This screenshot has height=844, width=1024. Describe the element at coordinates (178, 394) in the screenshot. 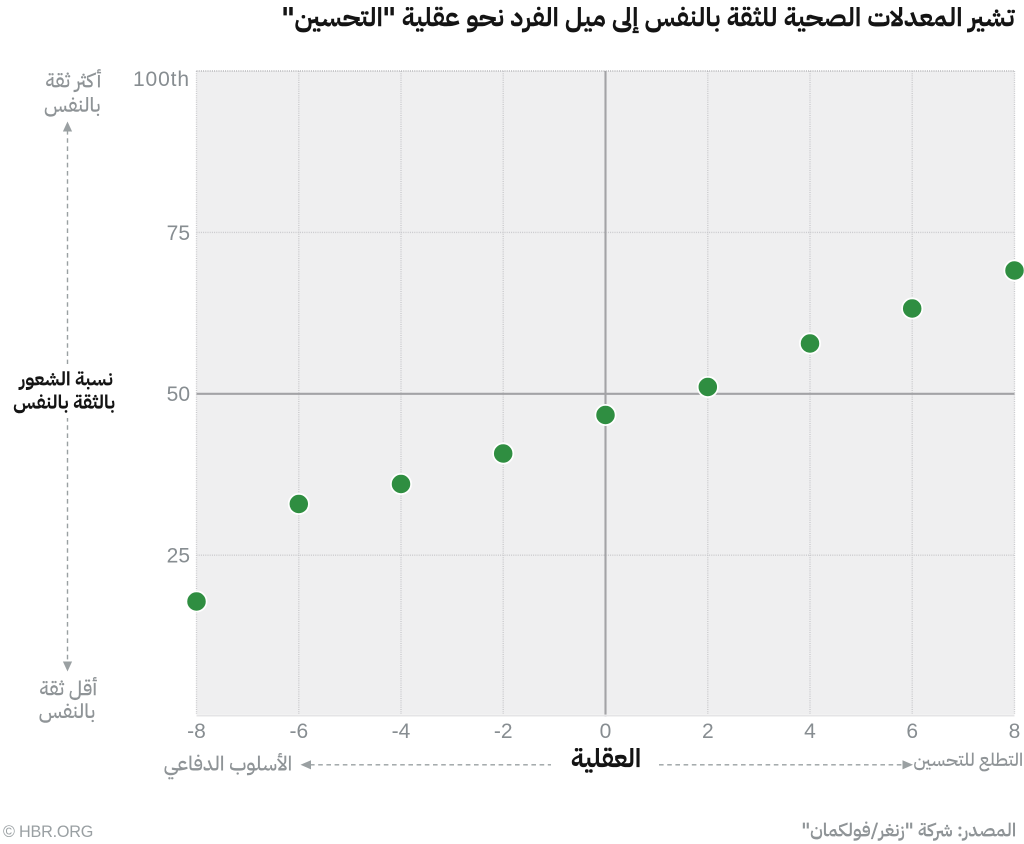

I see `svg-text: 50` at that location.